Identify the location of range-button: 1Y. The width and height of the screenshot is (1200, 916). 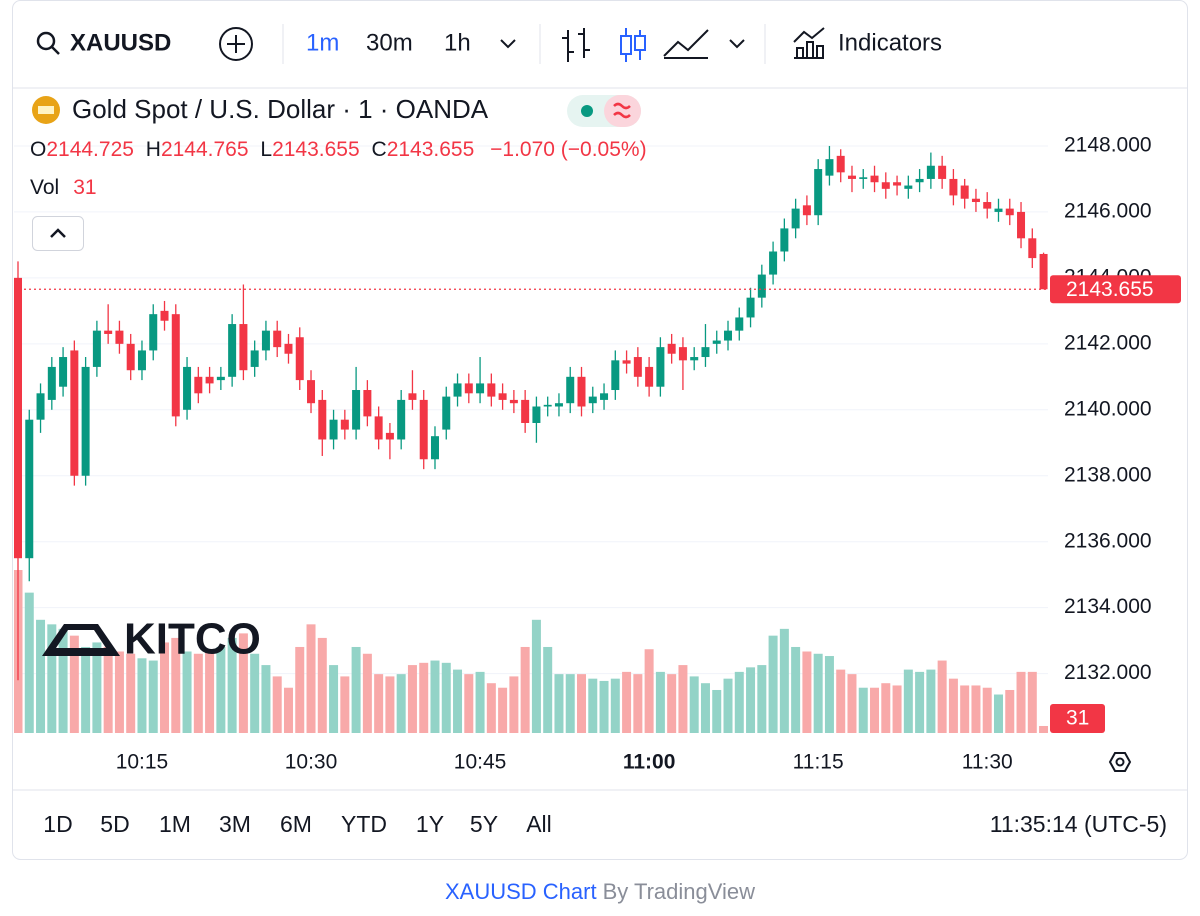
(430, 824).